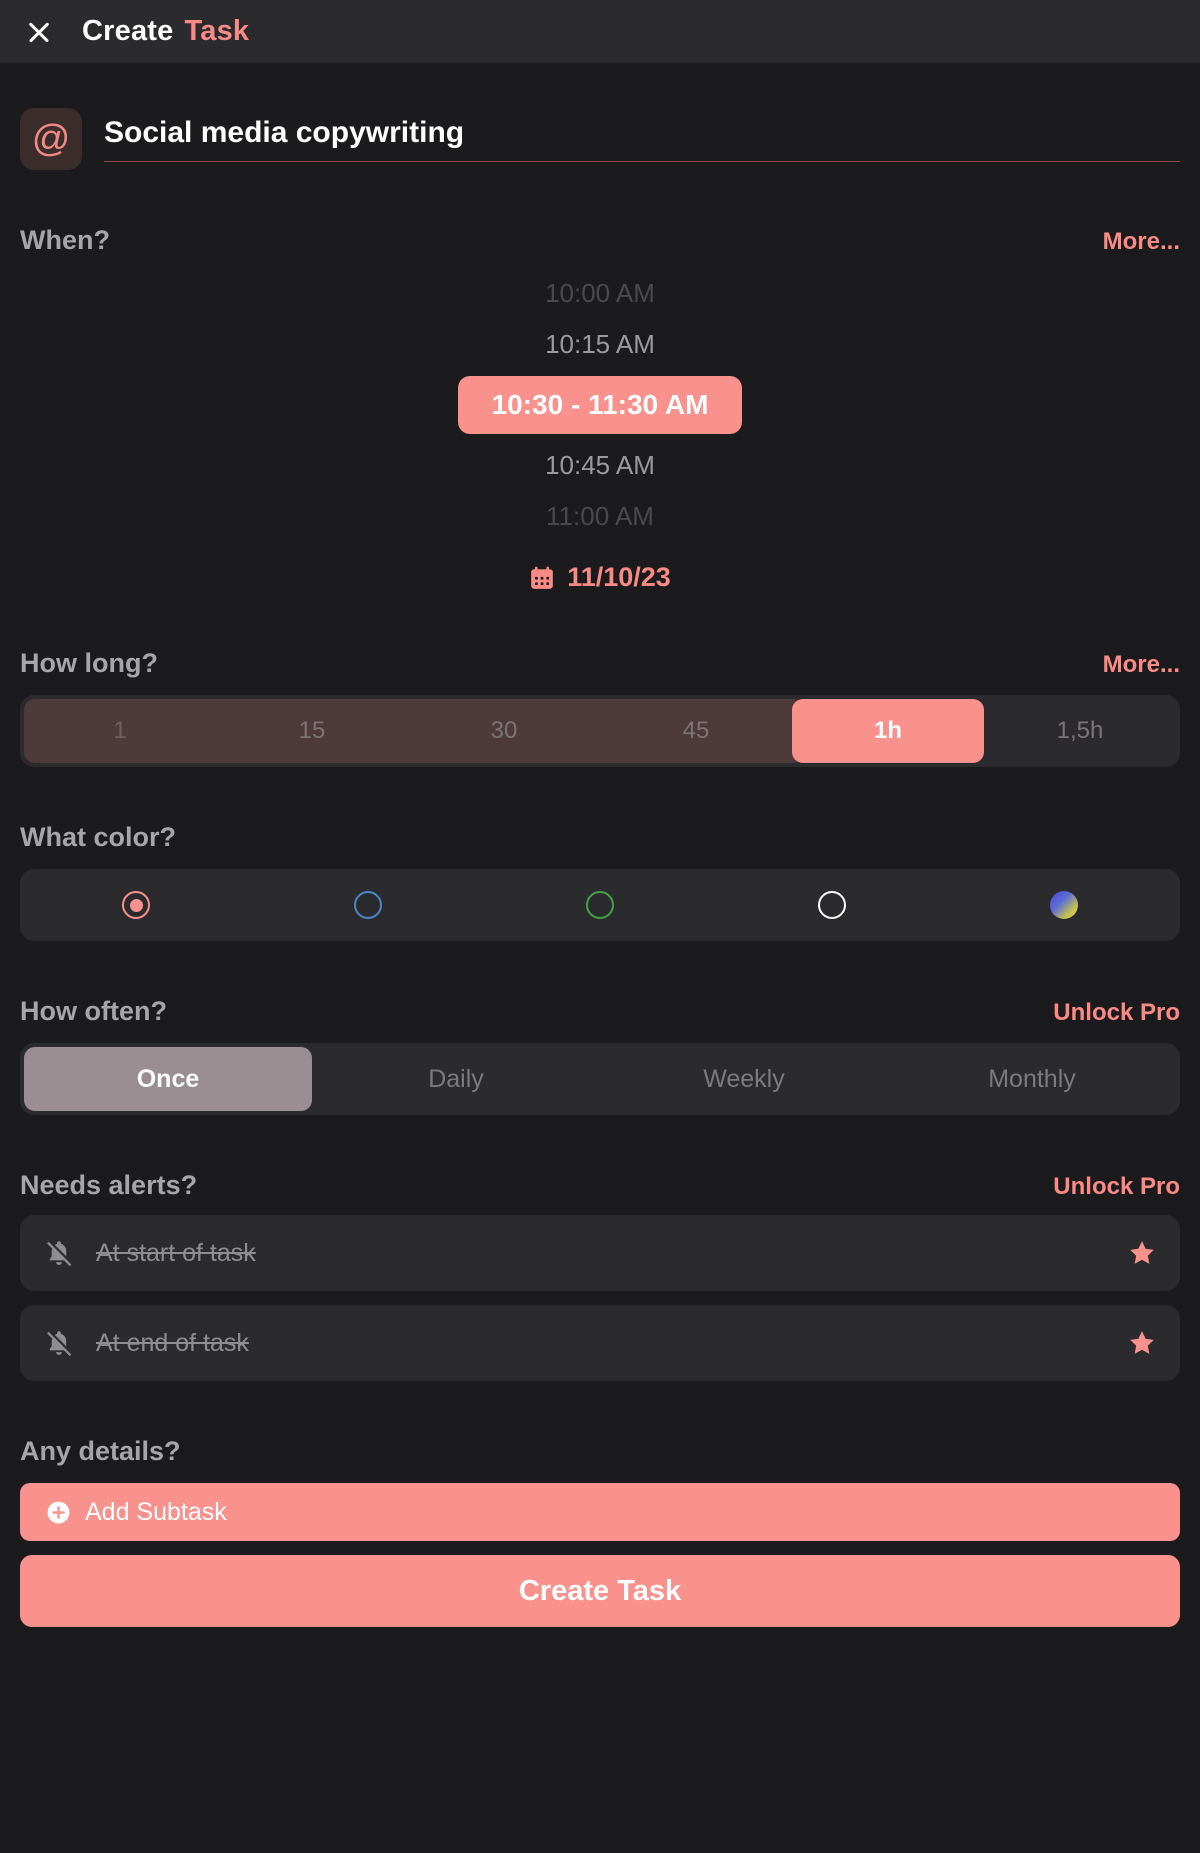 Image resolution: width=1200 pixels, height=1853 pixels. What do you see at coordinates (58, 1512) in the screenshot?
I see `plus-circle-icon` at bounding box center [58, 1512].